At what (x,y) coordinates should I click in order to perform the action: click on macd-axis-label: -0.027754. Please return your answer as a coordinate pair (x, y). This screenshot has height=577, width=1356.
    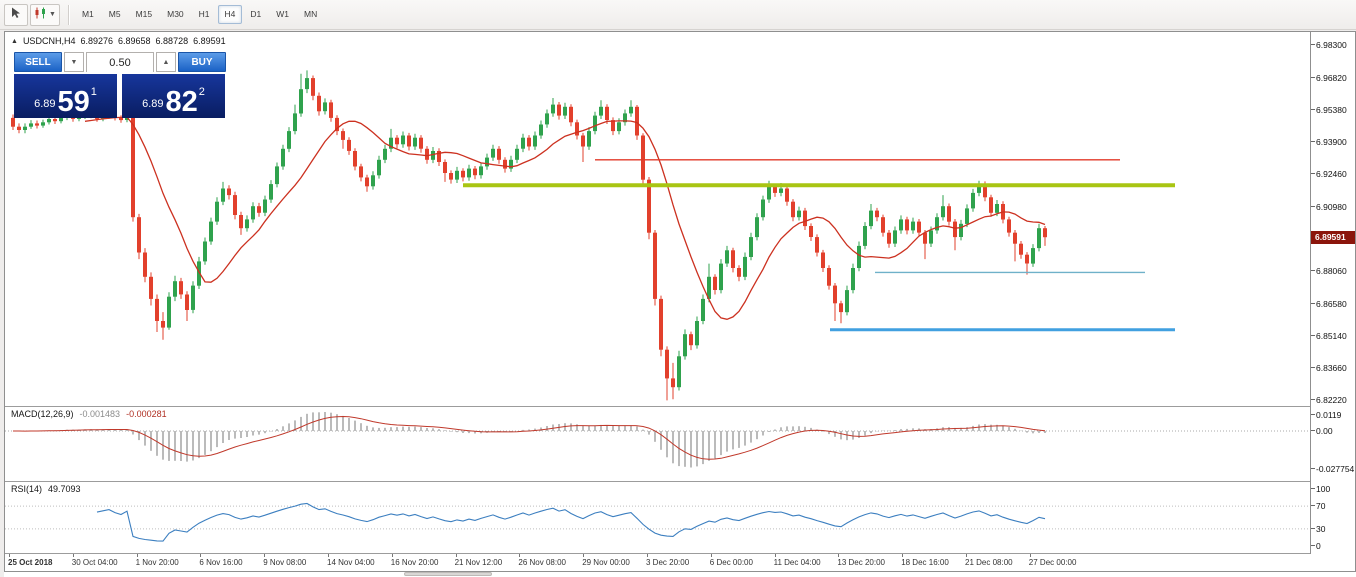
    Looking at the image, I should click on (1332, 468).